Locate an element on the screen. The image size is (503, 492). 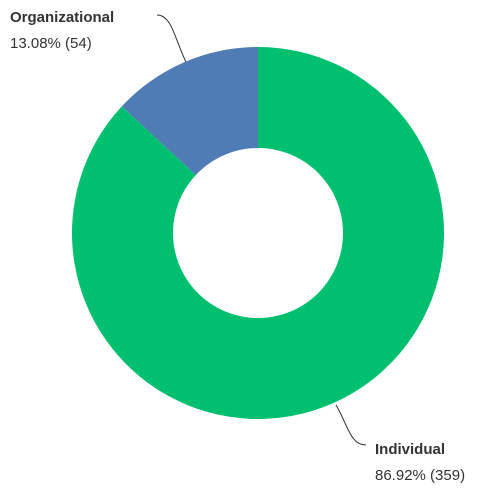
donut-slice is located at coordinates (189, 111).